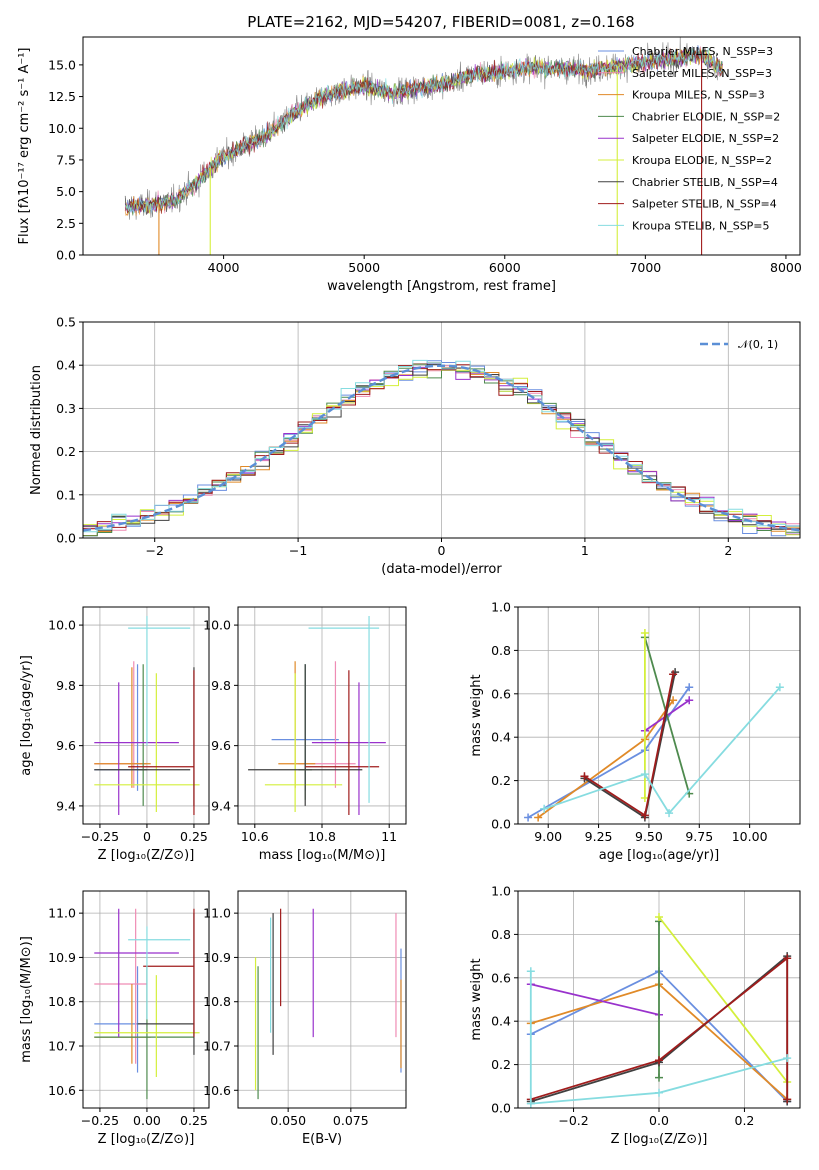 The width and height of the screenshot is (819, 1170). What do you see at coordinates (221, 805) in the screenshot?
I see `y-tick-label: 9.4` at bounding box center [221, 805].